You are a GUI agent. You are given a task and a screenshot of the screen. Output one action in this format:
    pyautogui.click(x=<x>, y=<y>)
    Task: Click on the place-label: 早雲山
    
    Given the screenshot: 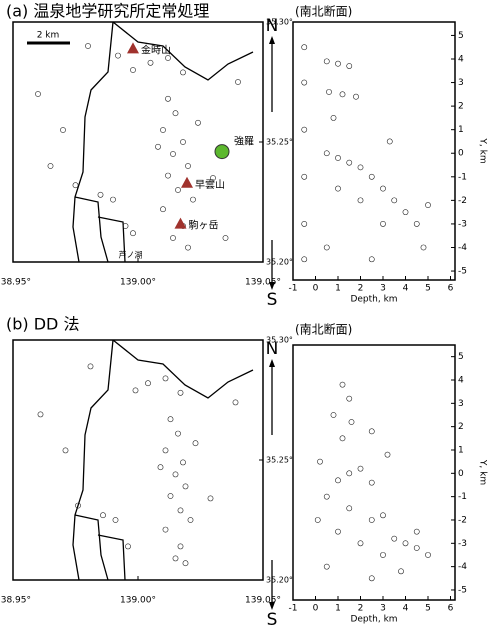 What is the action you would take?
    pyautogui.click(x=210, y=185)
    